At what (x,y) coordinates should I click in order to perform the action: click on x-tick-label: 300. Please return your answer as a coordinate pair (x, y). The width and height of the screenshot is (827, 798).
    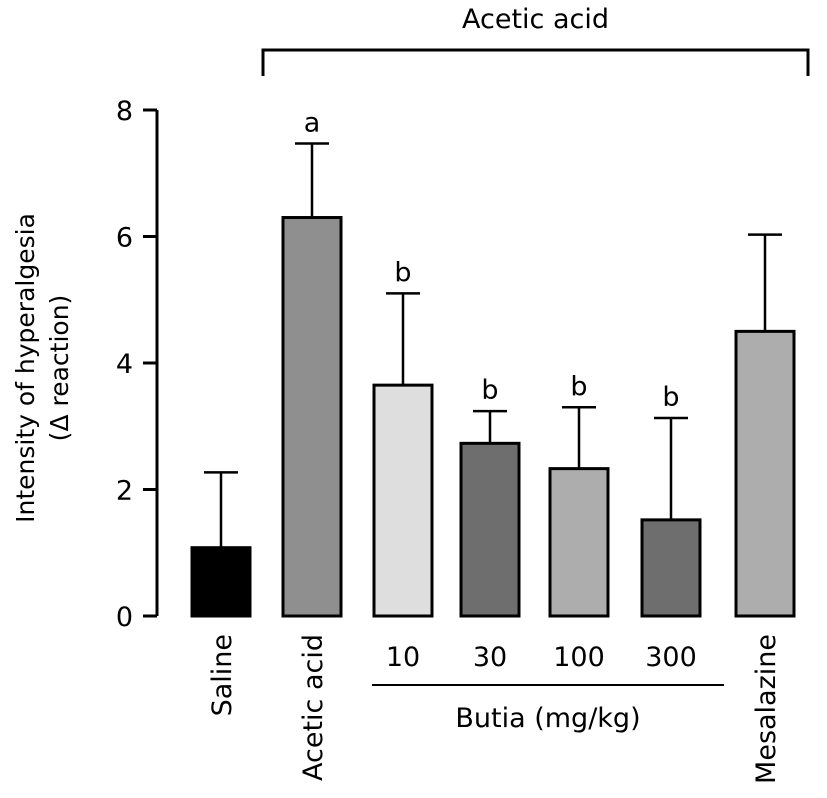
    Looking at the image, I should click on (671, 657).